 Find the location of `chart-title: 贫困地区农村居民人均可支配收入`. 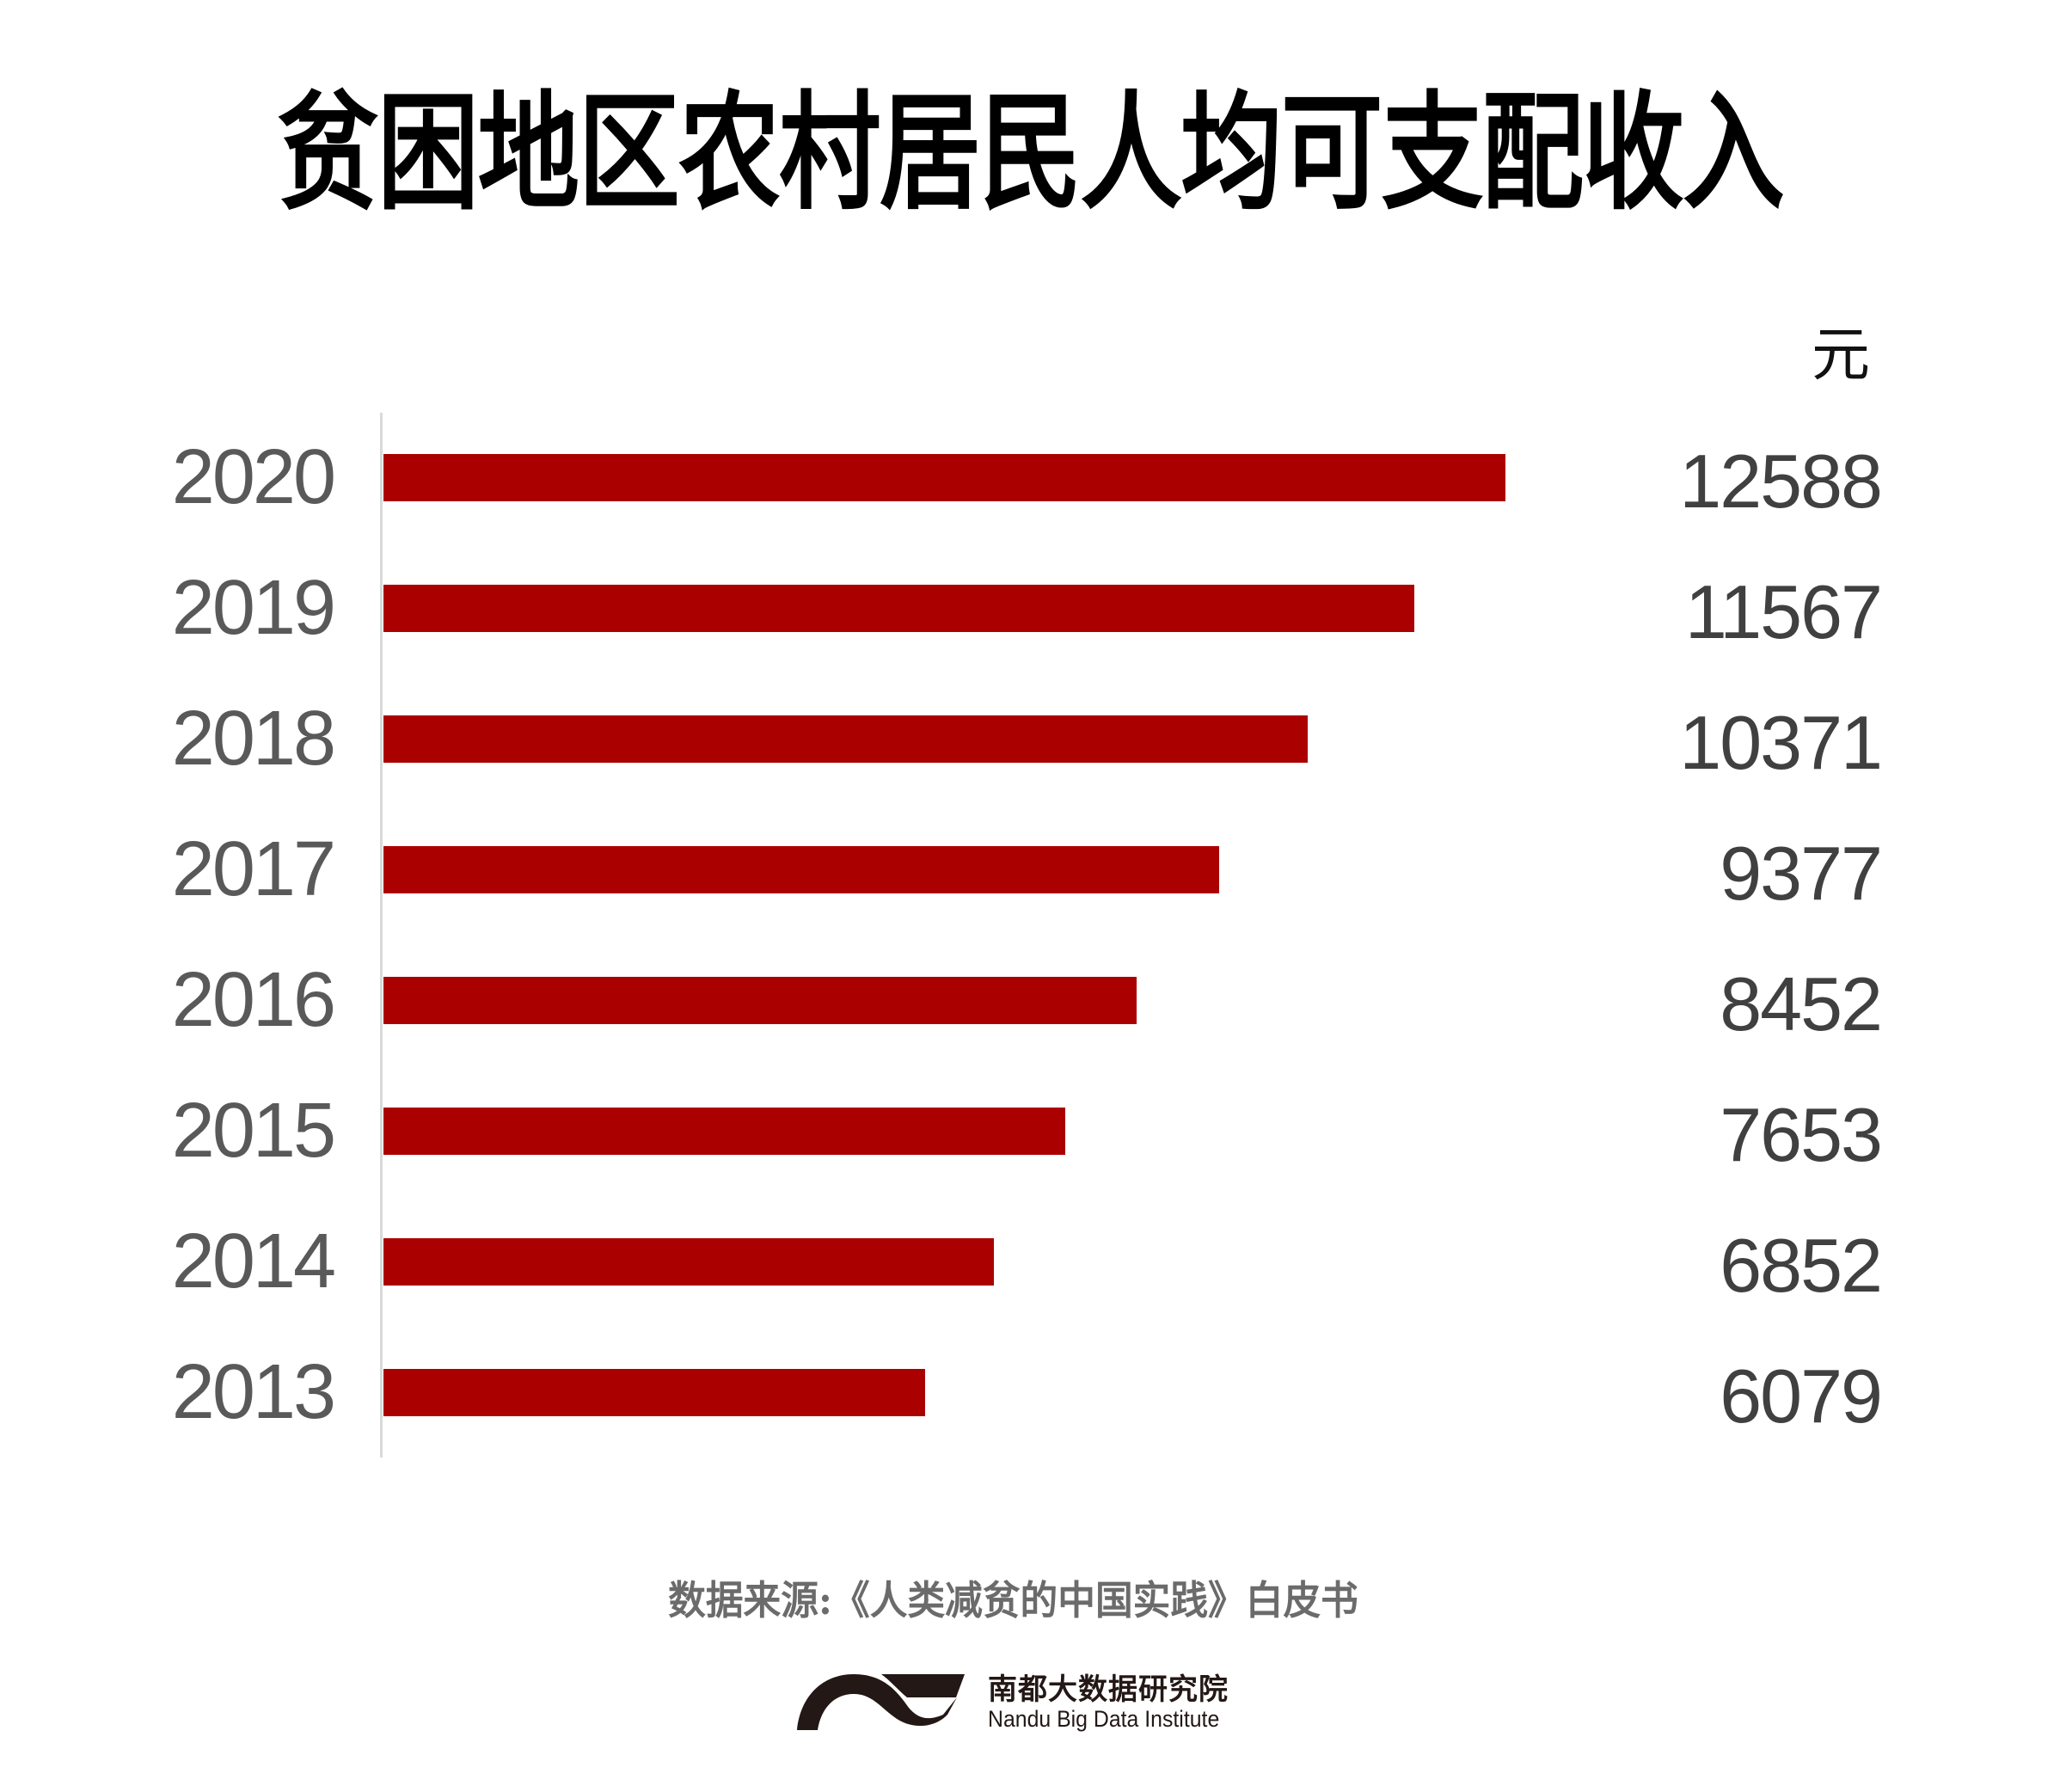

chart-title: 贫困地区农村居民人均可支配收入 is located at coordinates (1031, 153).